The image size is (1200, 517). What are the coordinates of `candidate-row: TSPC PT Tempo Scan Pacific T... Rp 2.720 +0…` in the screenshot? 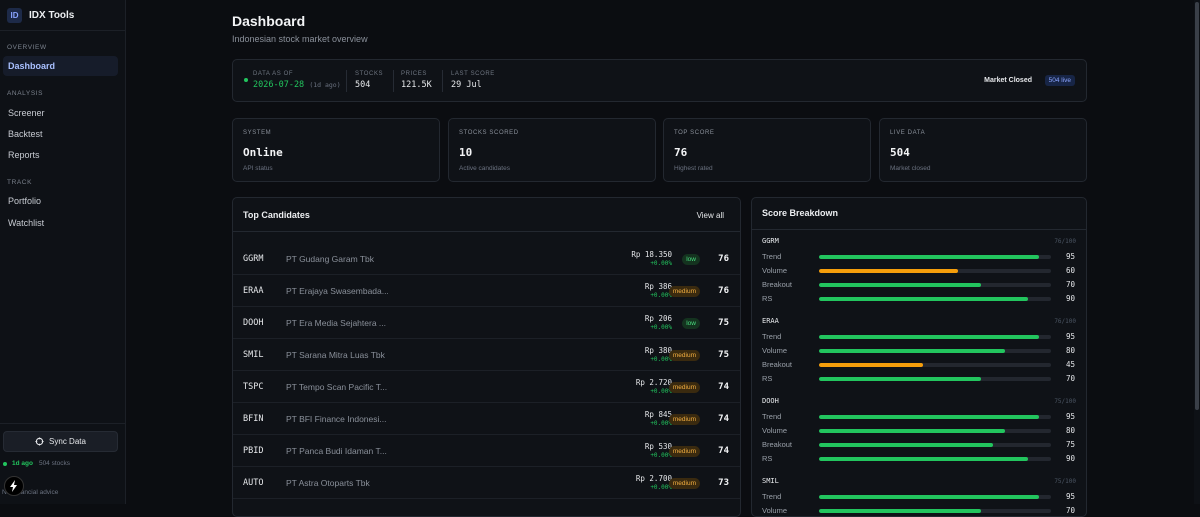 It's located at (486, 387).